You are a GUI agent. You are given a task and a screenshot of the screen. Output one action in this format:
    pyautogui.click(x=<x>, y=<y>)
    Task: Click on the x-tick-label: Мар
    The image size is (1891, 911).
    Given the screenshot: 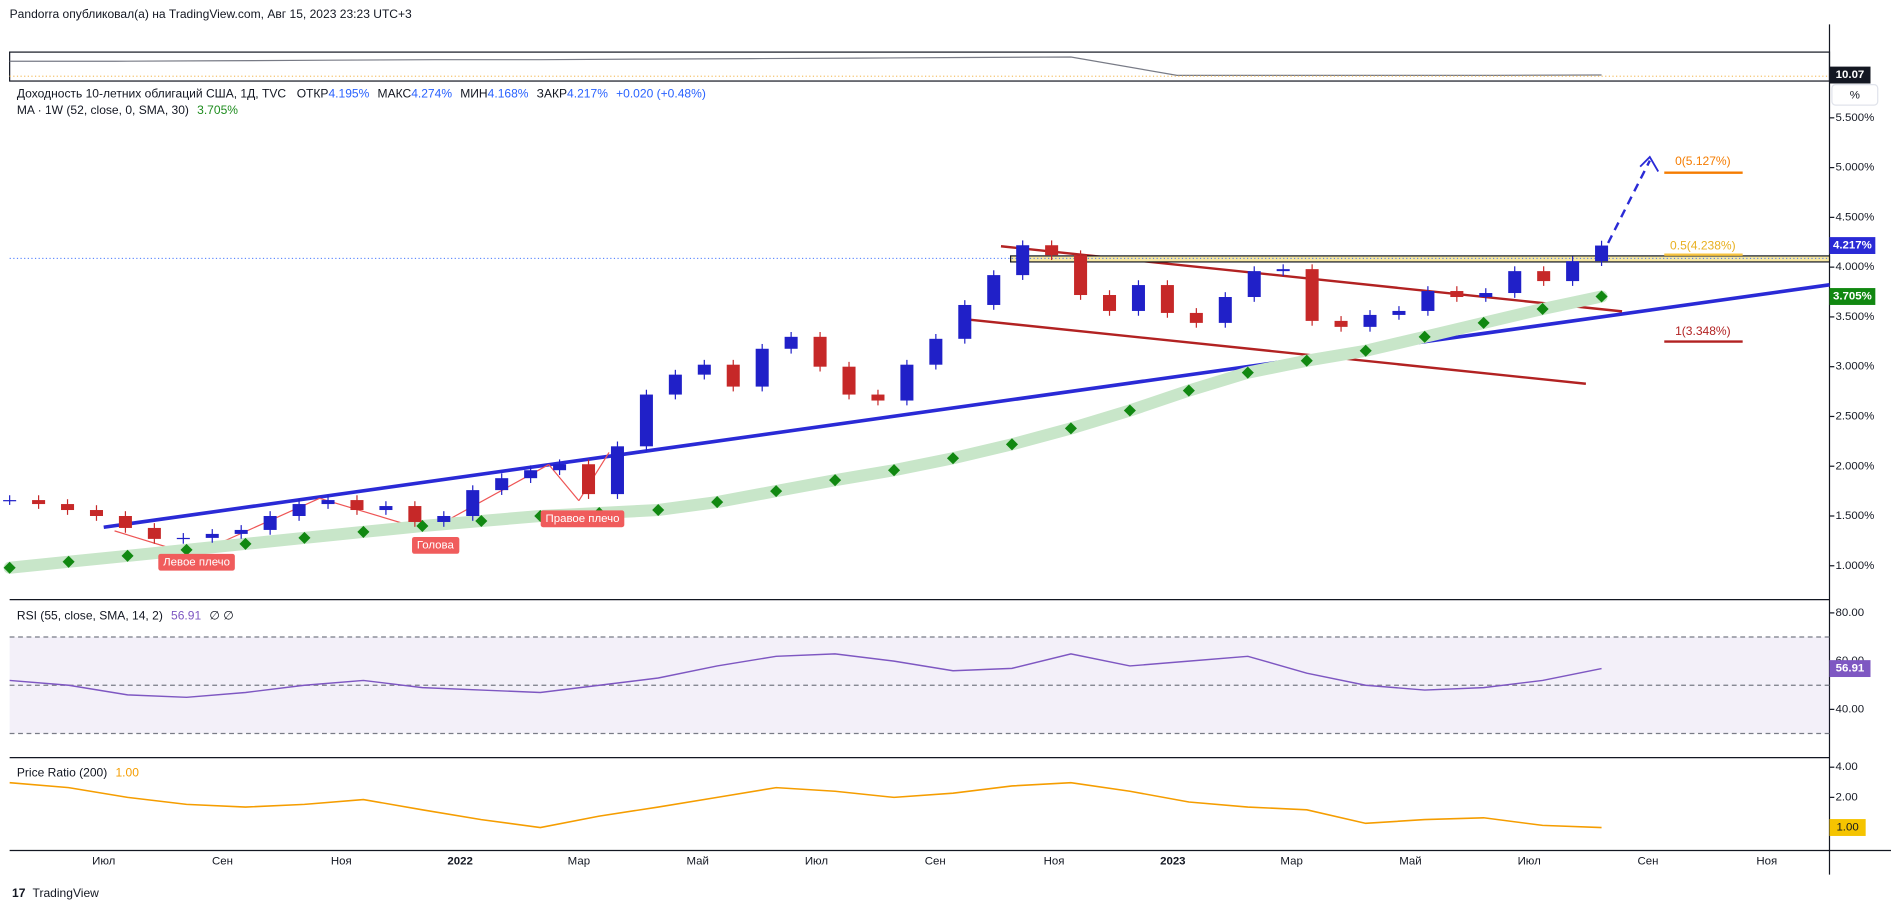 What is the action you would take?
    pyautogui.click(x=1291, y=861)
    